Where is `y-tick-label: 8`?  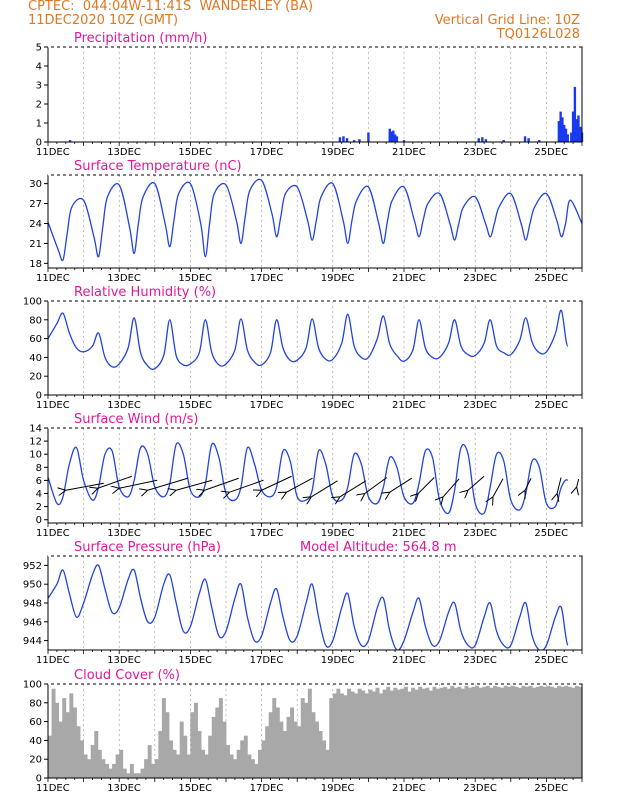
y-tick-label: 8 is located at coordinates (39, 468).